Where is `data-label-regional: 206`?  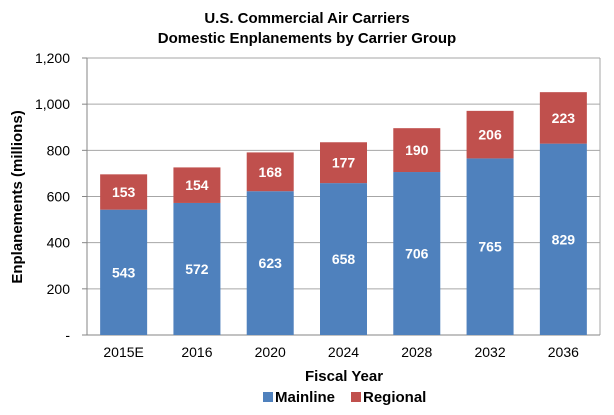 data-label-regional: 206 is located at coordinates (490, 135).